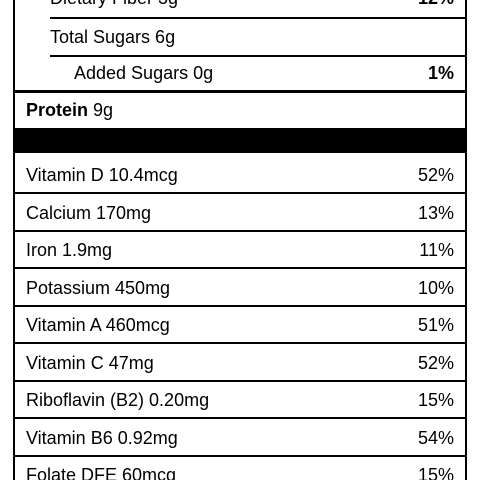 This screenshot has width=480, height=480. Describe the element at coordinates (102, 175) in the screenshot. I see `nutrient-label: Vitamin D 10.4mcg` at that location.